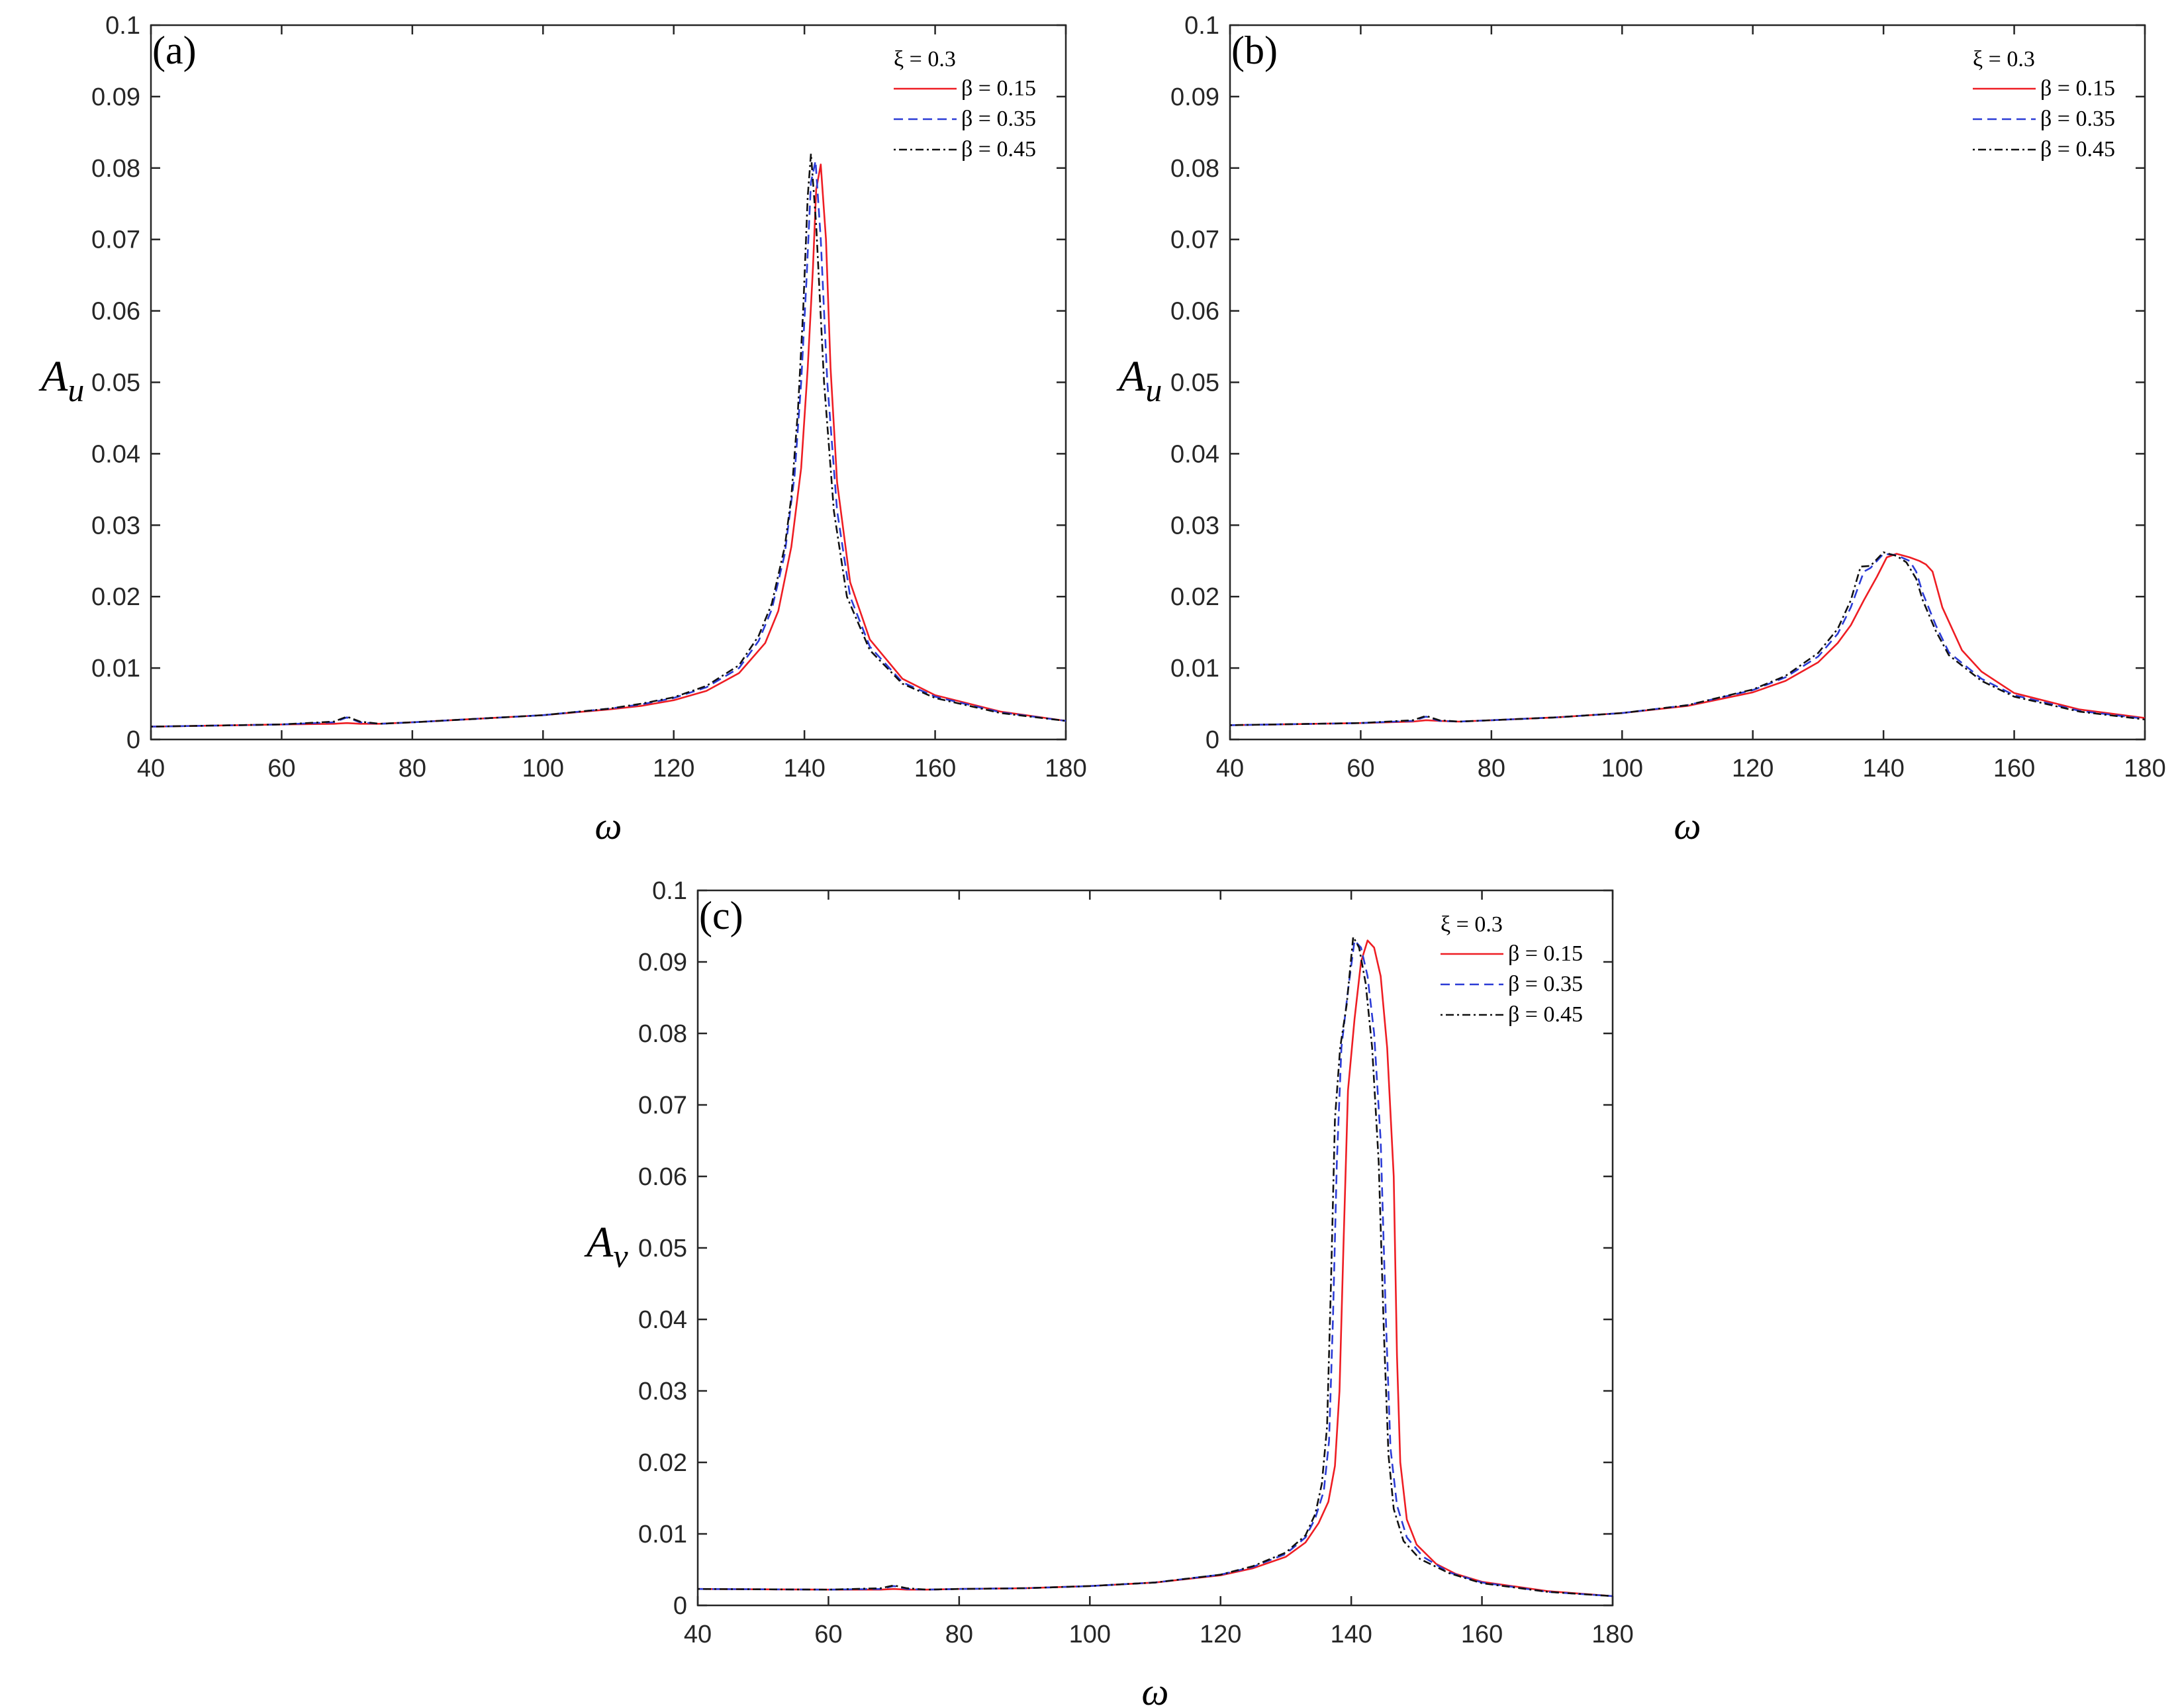  I want to click on y-axis-label: Av, so click(606, 1246).